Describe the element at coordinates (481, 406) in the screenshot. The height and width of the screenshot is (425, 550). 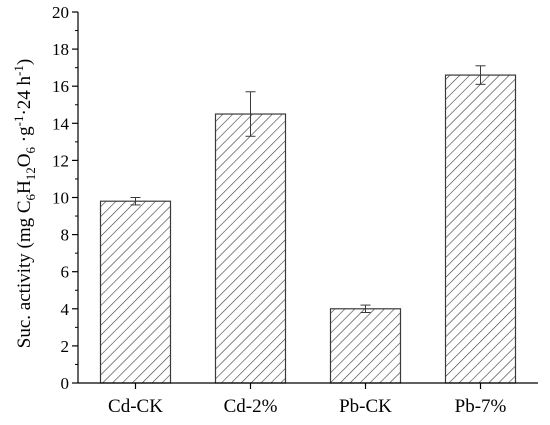
I see `x-category-label: Pb-7%` at that location.